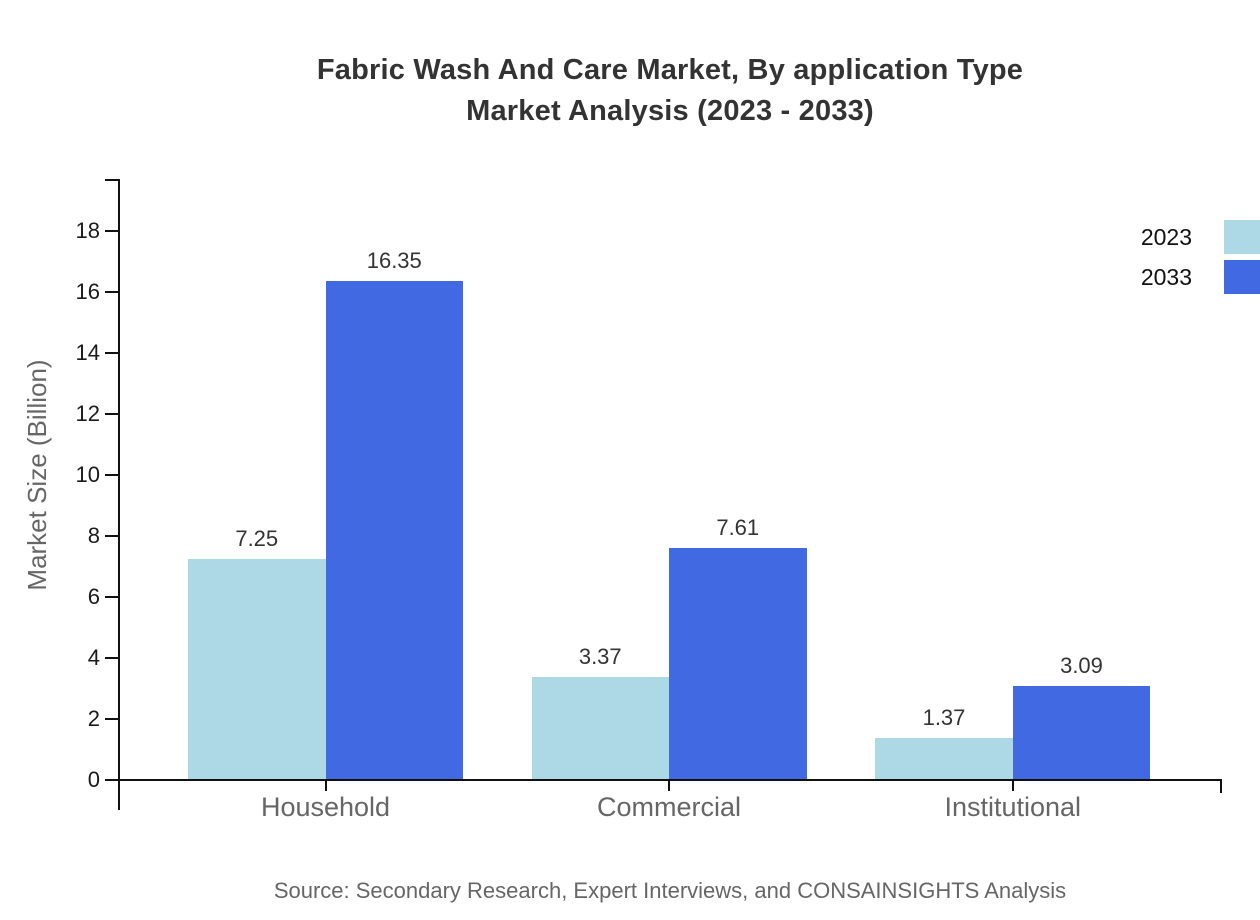  Describe the element at coordinates (93, 657) in the screenshot. I see `y-axis-tick-label: 4` at that location.